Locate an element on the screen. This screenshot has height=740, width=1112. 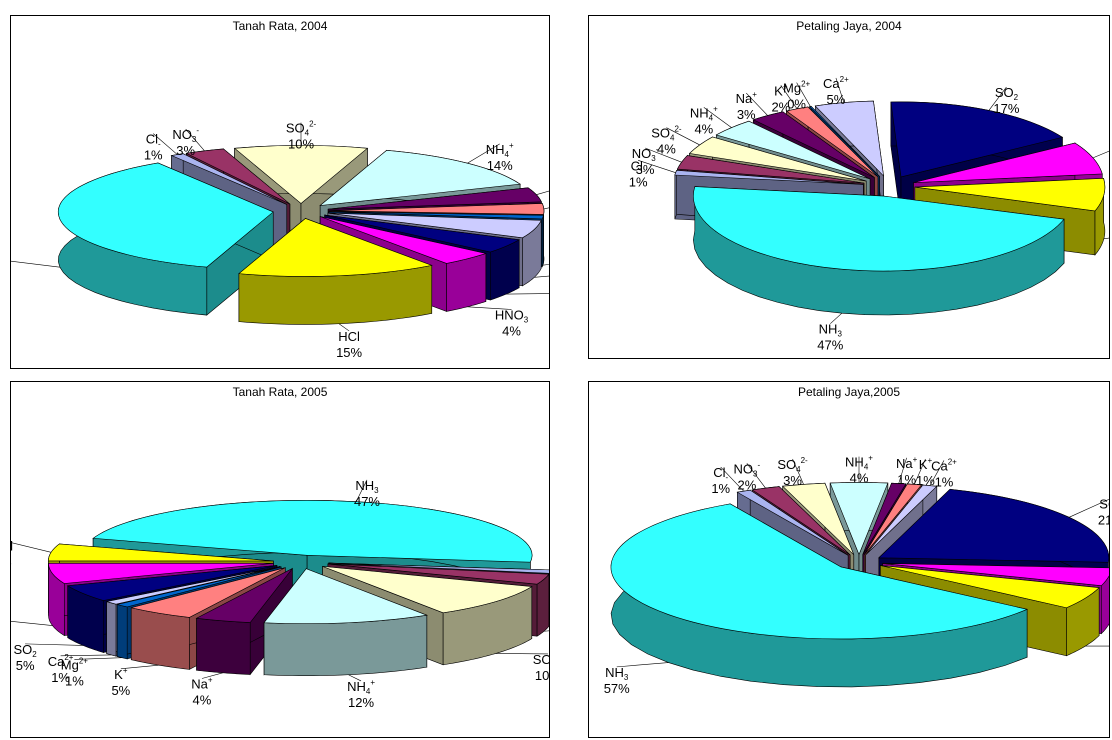
slice-percent: 12% is located at coordinates (361, 702).